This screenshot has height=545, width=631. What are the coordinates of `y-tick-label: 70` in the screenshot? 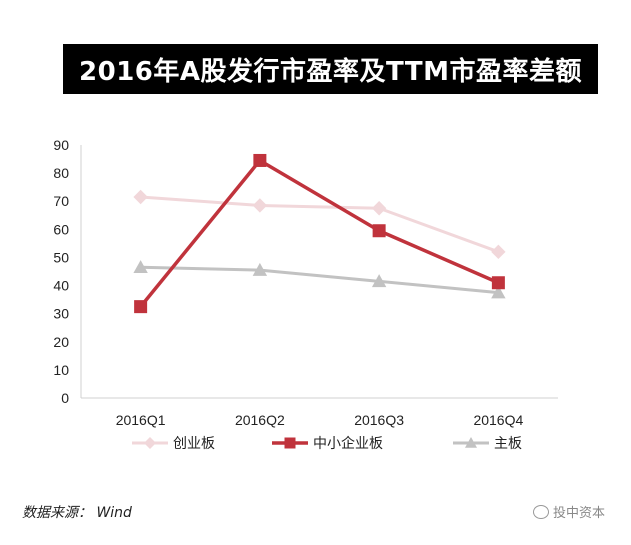 It's located at (61, 201).